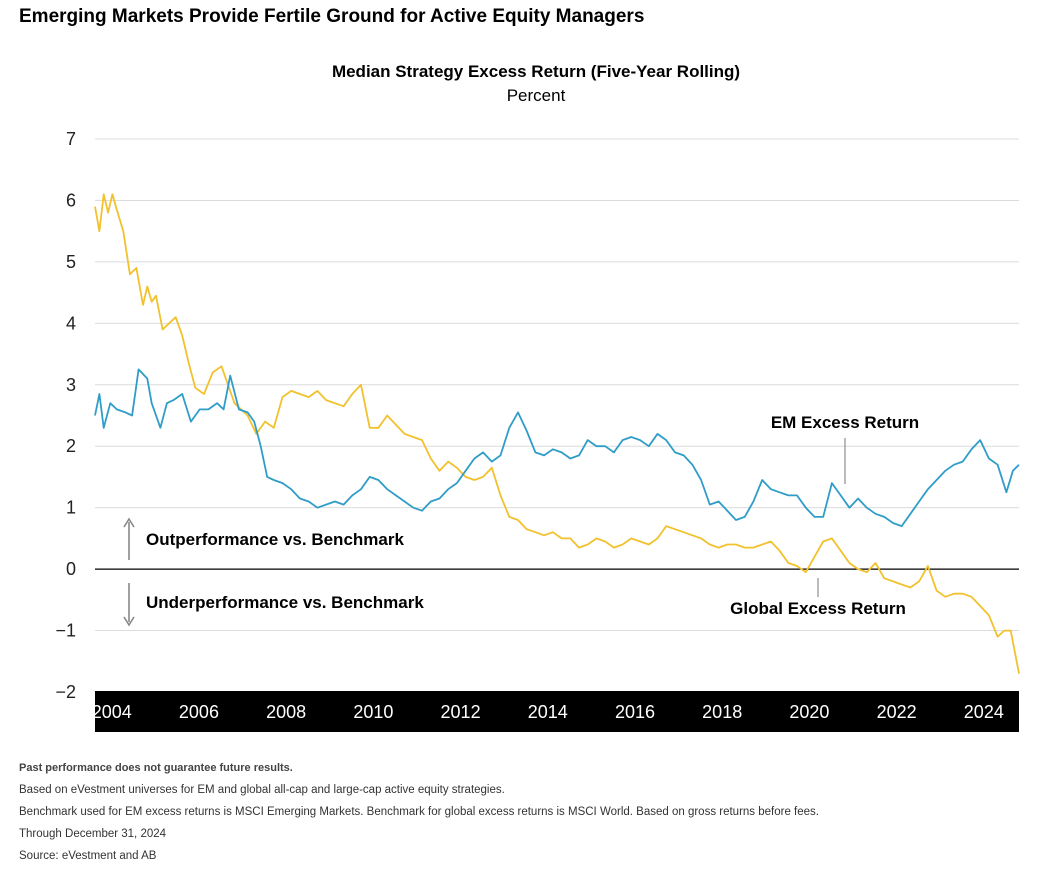 The width and height of the screenshot is (1043, 874). I want to click on x-tick-label: 2024, so click(984, 712).